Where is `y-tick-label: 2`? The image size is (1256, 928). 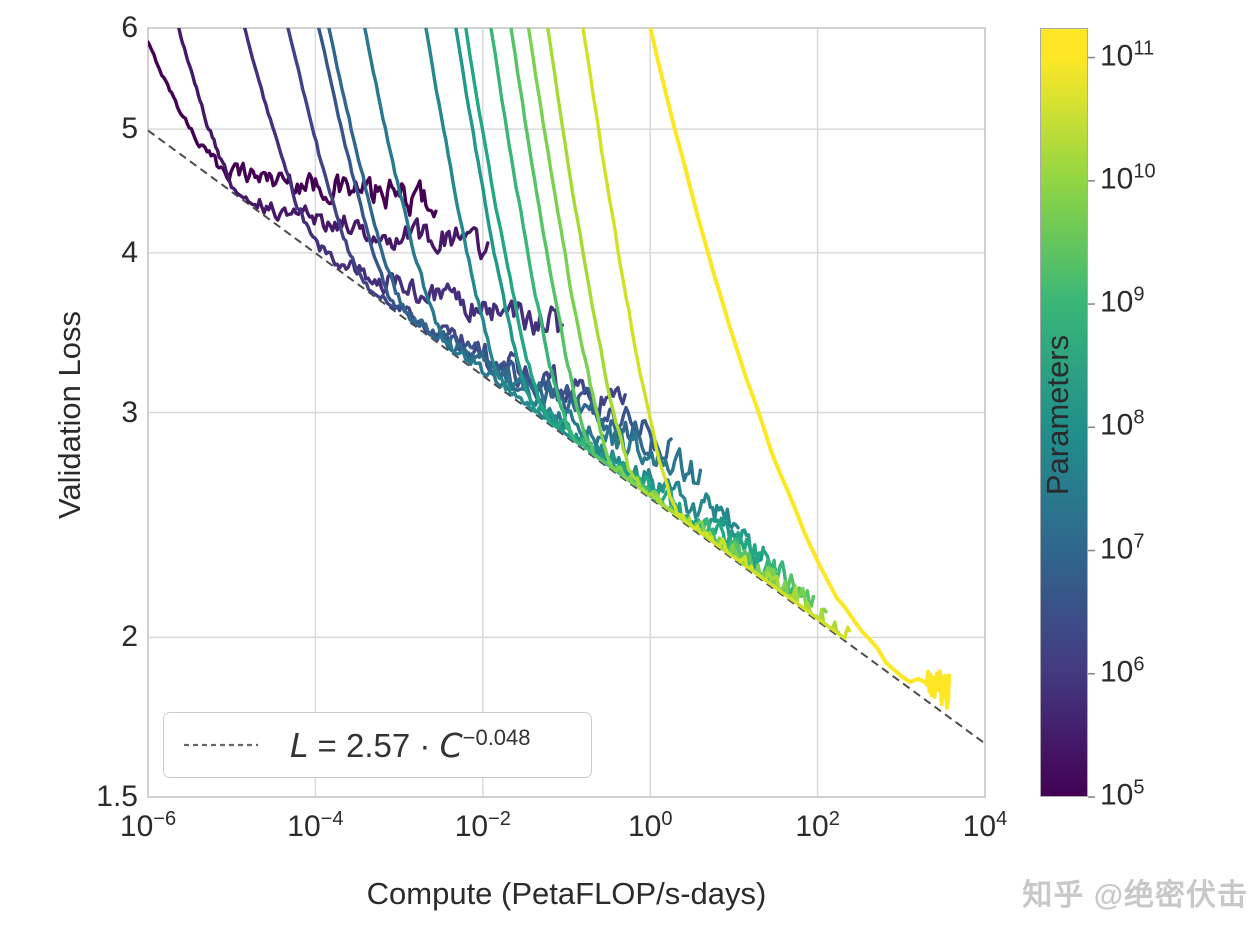 y-tick-label: 2 is located at coordinates (129, 637).